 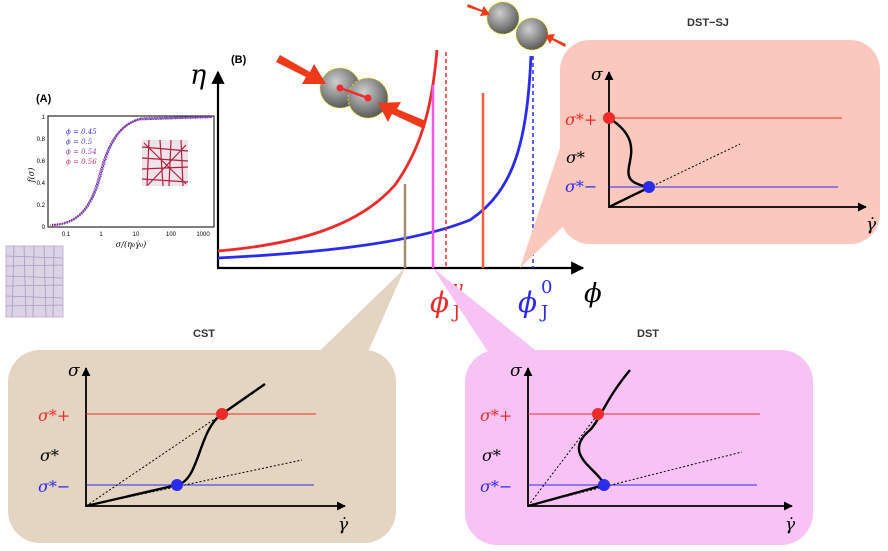 I want to click on cst-dotted-line-upper, so click(x=154, y=460).